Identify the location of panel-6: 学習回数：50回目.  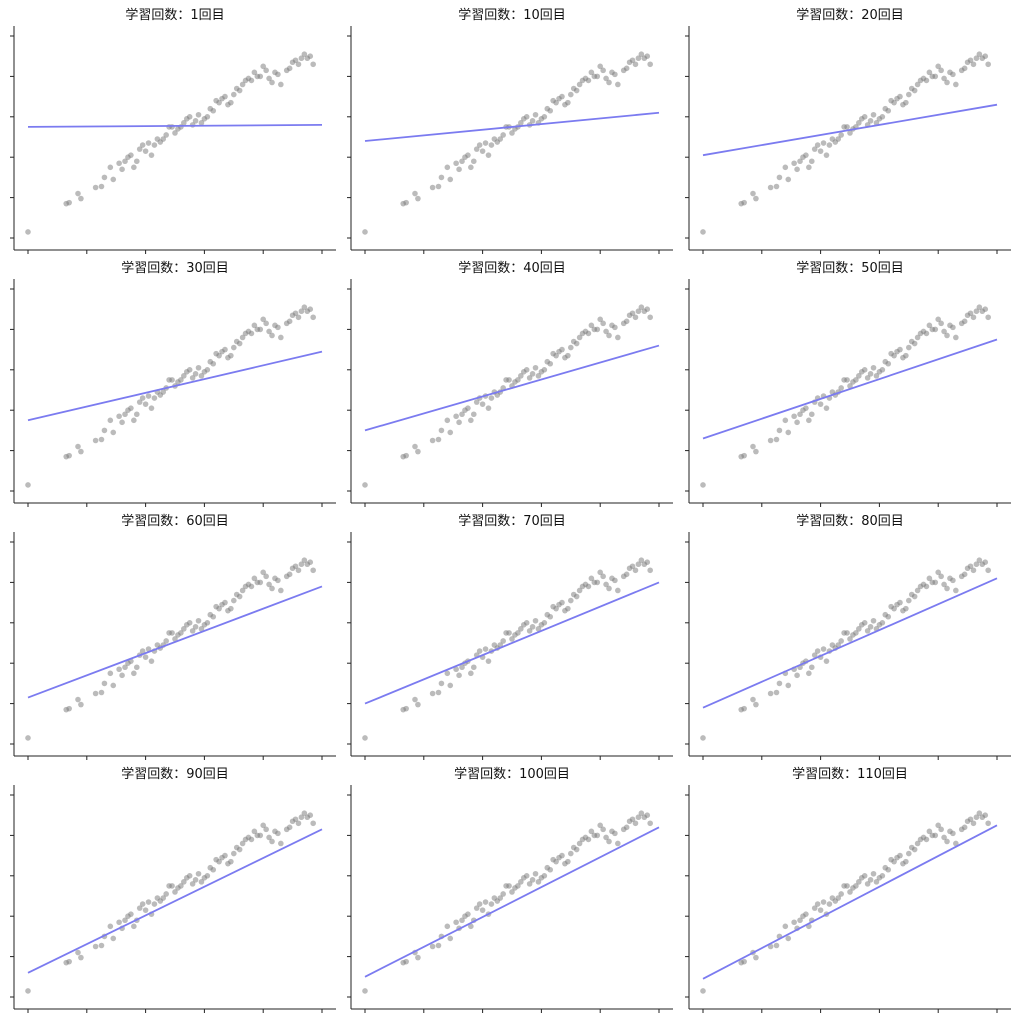
(848, 383).